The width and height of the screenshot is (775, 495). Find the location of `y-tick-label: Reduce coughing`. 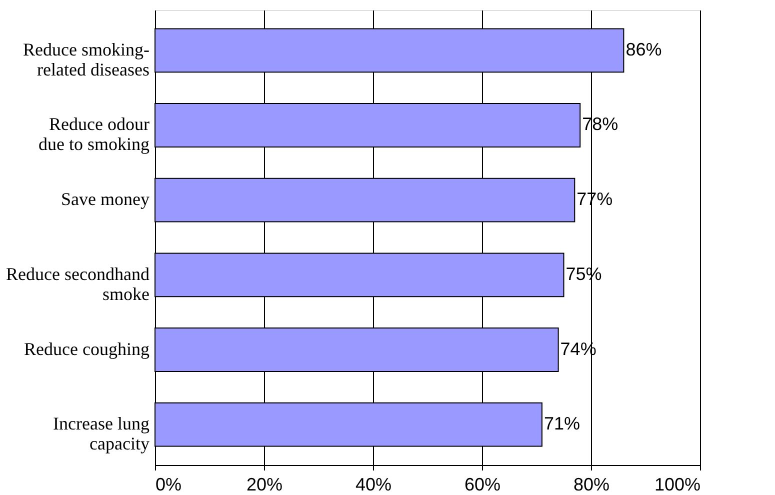

y-tick-label: Reduce coughing is located at coordinates (87, 348).